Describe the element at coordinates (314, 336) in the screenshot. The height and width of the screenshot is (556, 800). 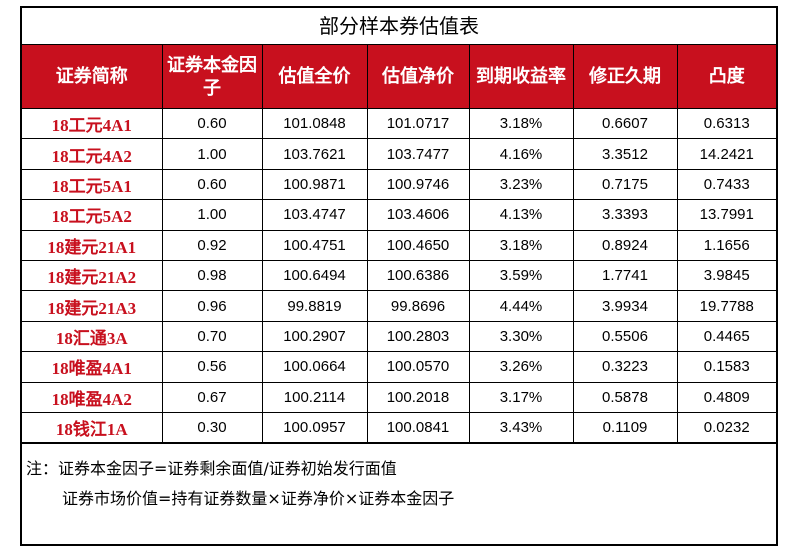
I see `cell-full-price: 100.2907` at that location.